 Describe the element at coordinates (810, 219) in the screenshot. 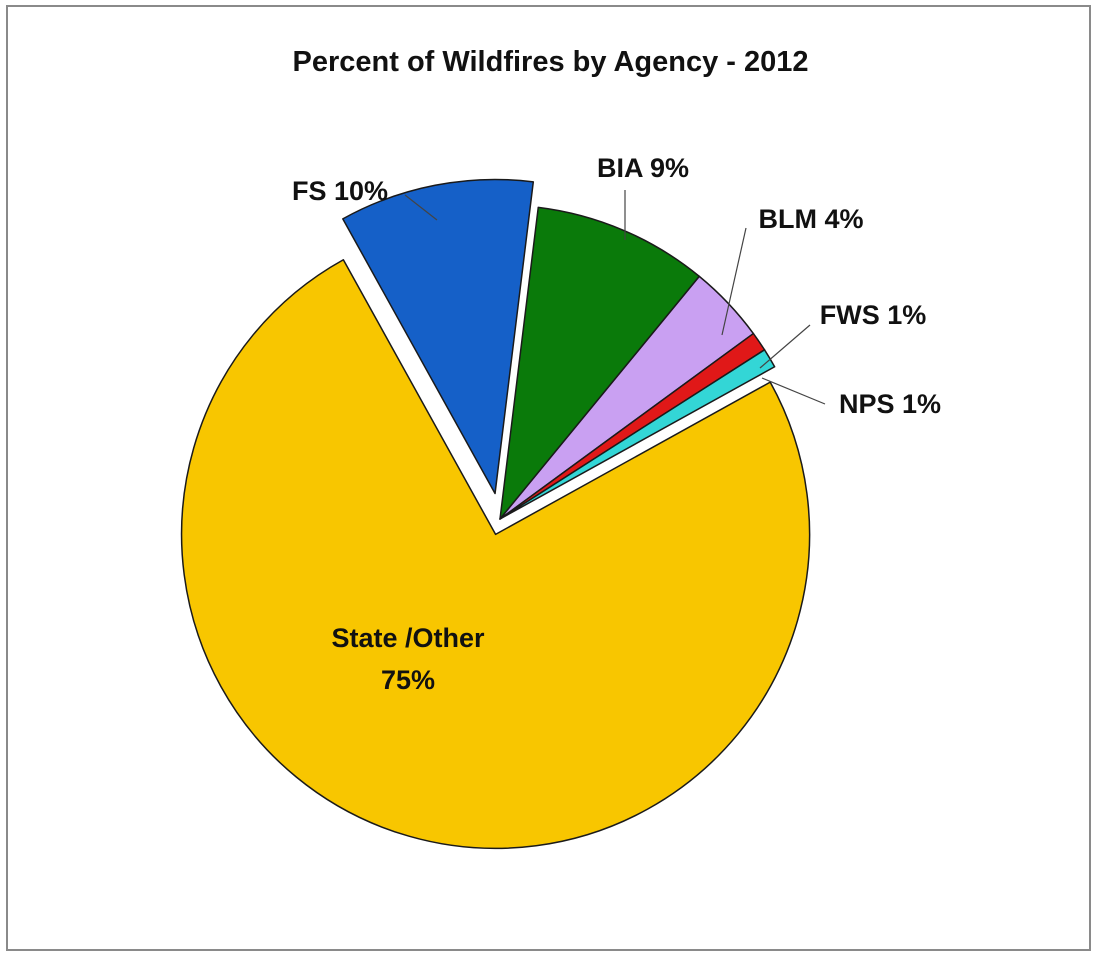

I see `slice-label-blm: BLM 4%` at that location.